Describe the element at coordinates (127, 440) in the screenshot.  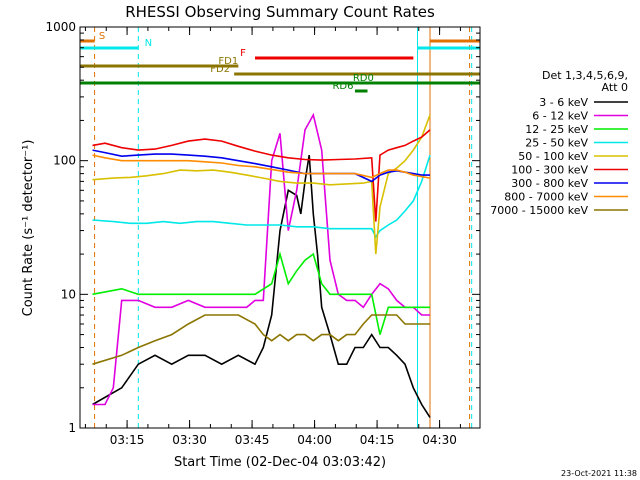
I see `x-tick-label-0: 03:15` at that location.